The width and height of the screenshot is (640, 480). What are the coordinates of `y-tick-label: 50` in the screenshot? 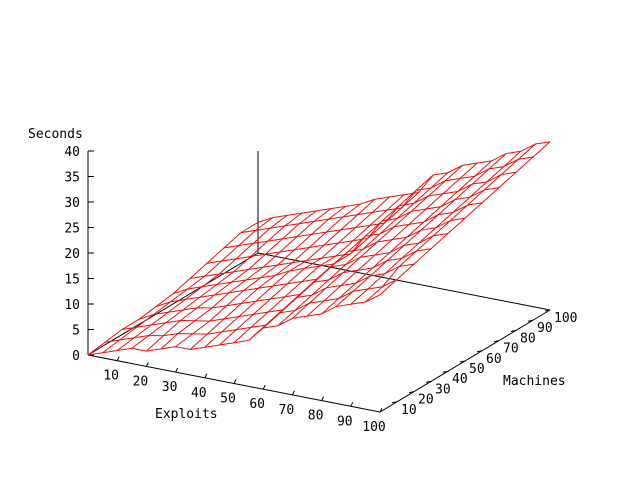 It's located at (477, 369).